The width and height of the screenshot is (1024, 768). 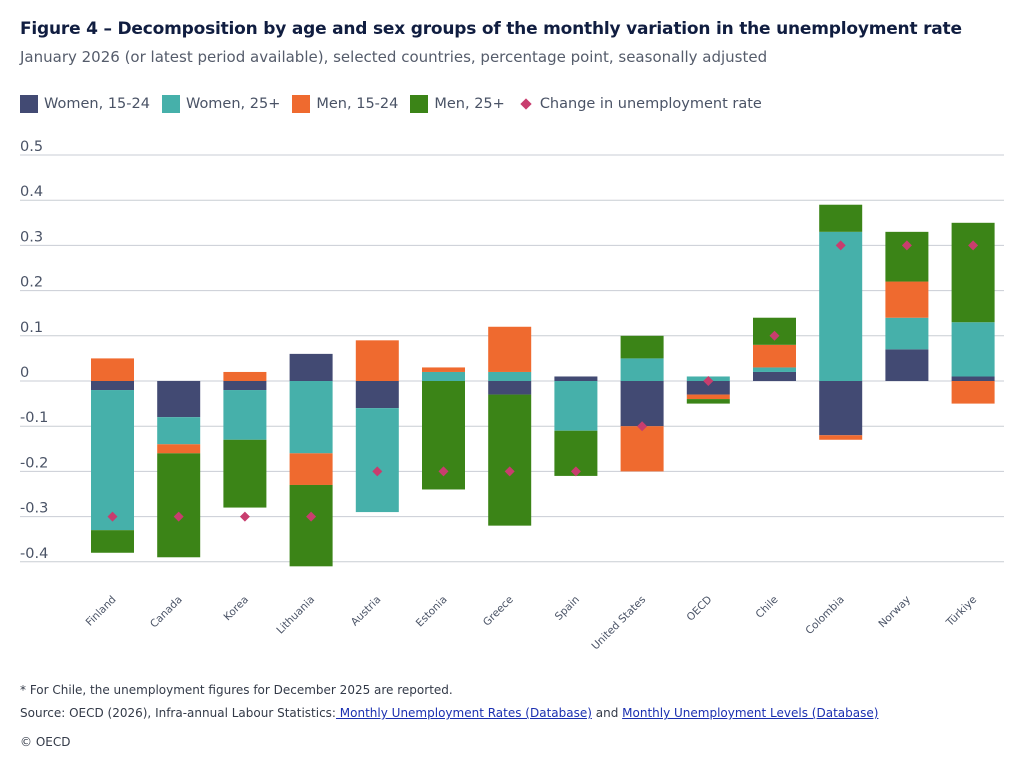 What do you see at coordinates (432, 612) in the screenshot?
I see `x-tick-label: Estonia` at bounding box center [432, 612].